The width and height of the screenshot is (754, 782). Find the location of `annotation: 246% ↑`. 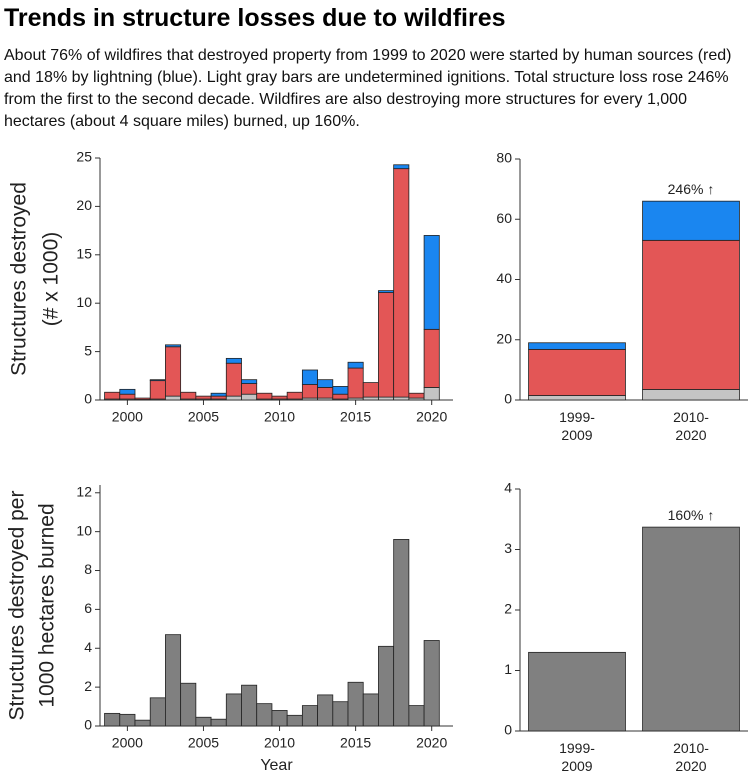

annotation: 246% ↑ is located at coordinates (691, 189).